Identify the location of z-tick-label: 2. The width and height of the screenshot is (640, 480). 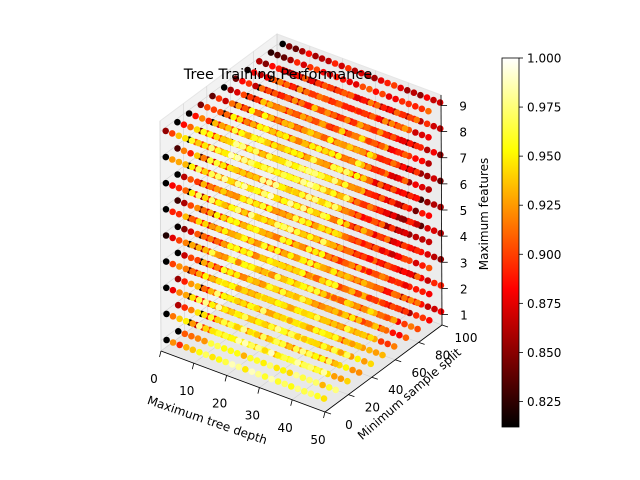
(464, 289).